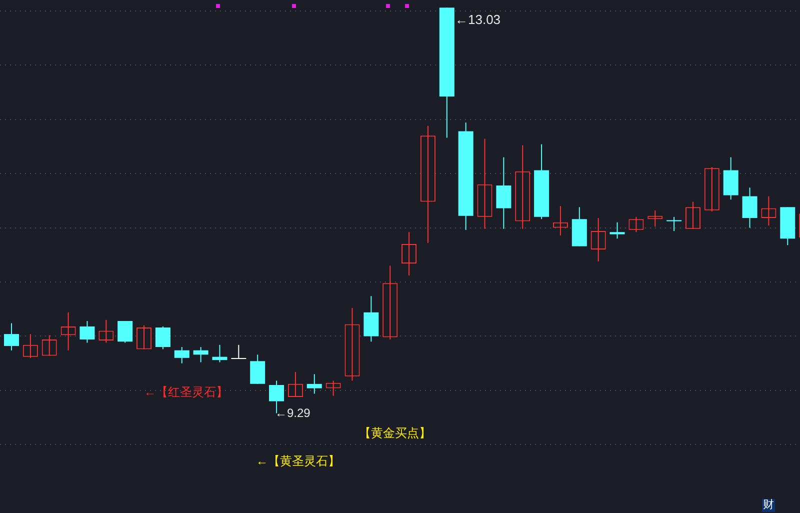  Describe the element at coordinates (395, 433) in the screenshot. I see `annotation: 【黄金买点】` at that location.